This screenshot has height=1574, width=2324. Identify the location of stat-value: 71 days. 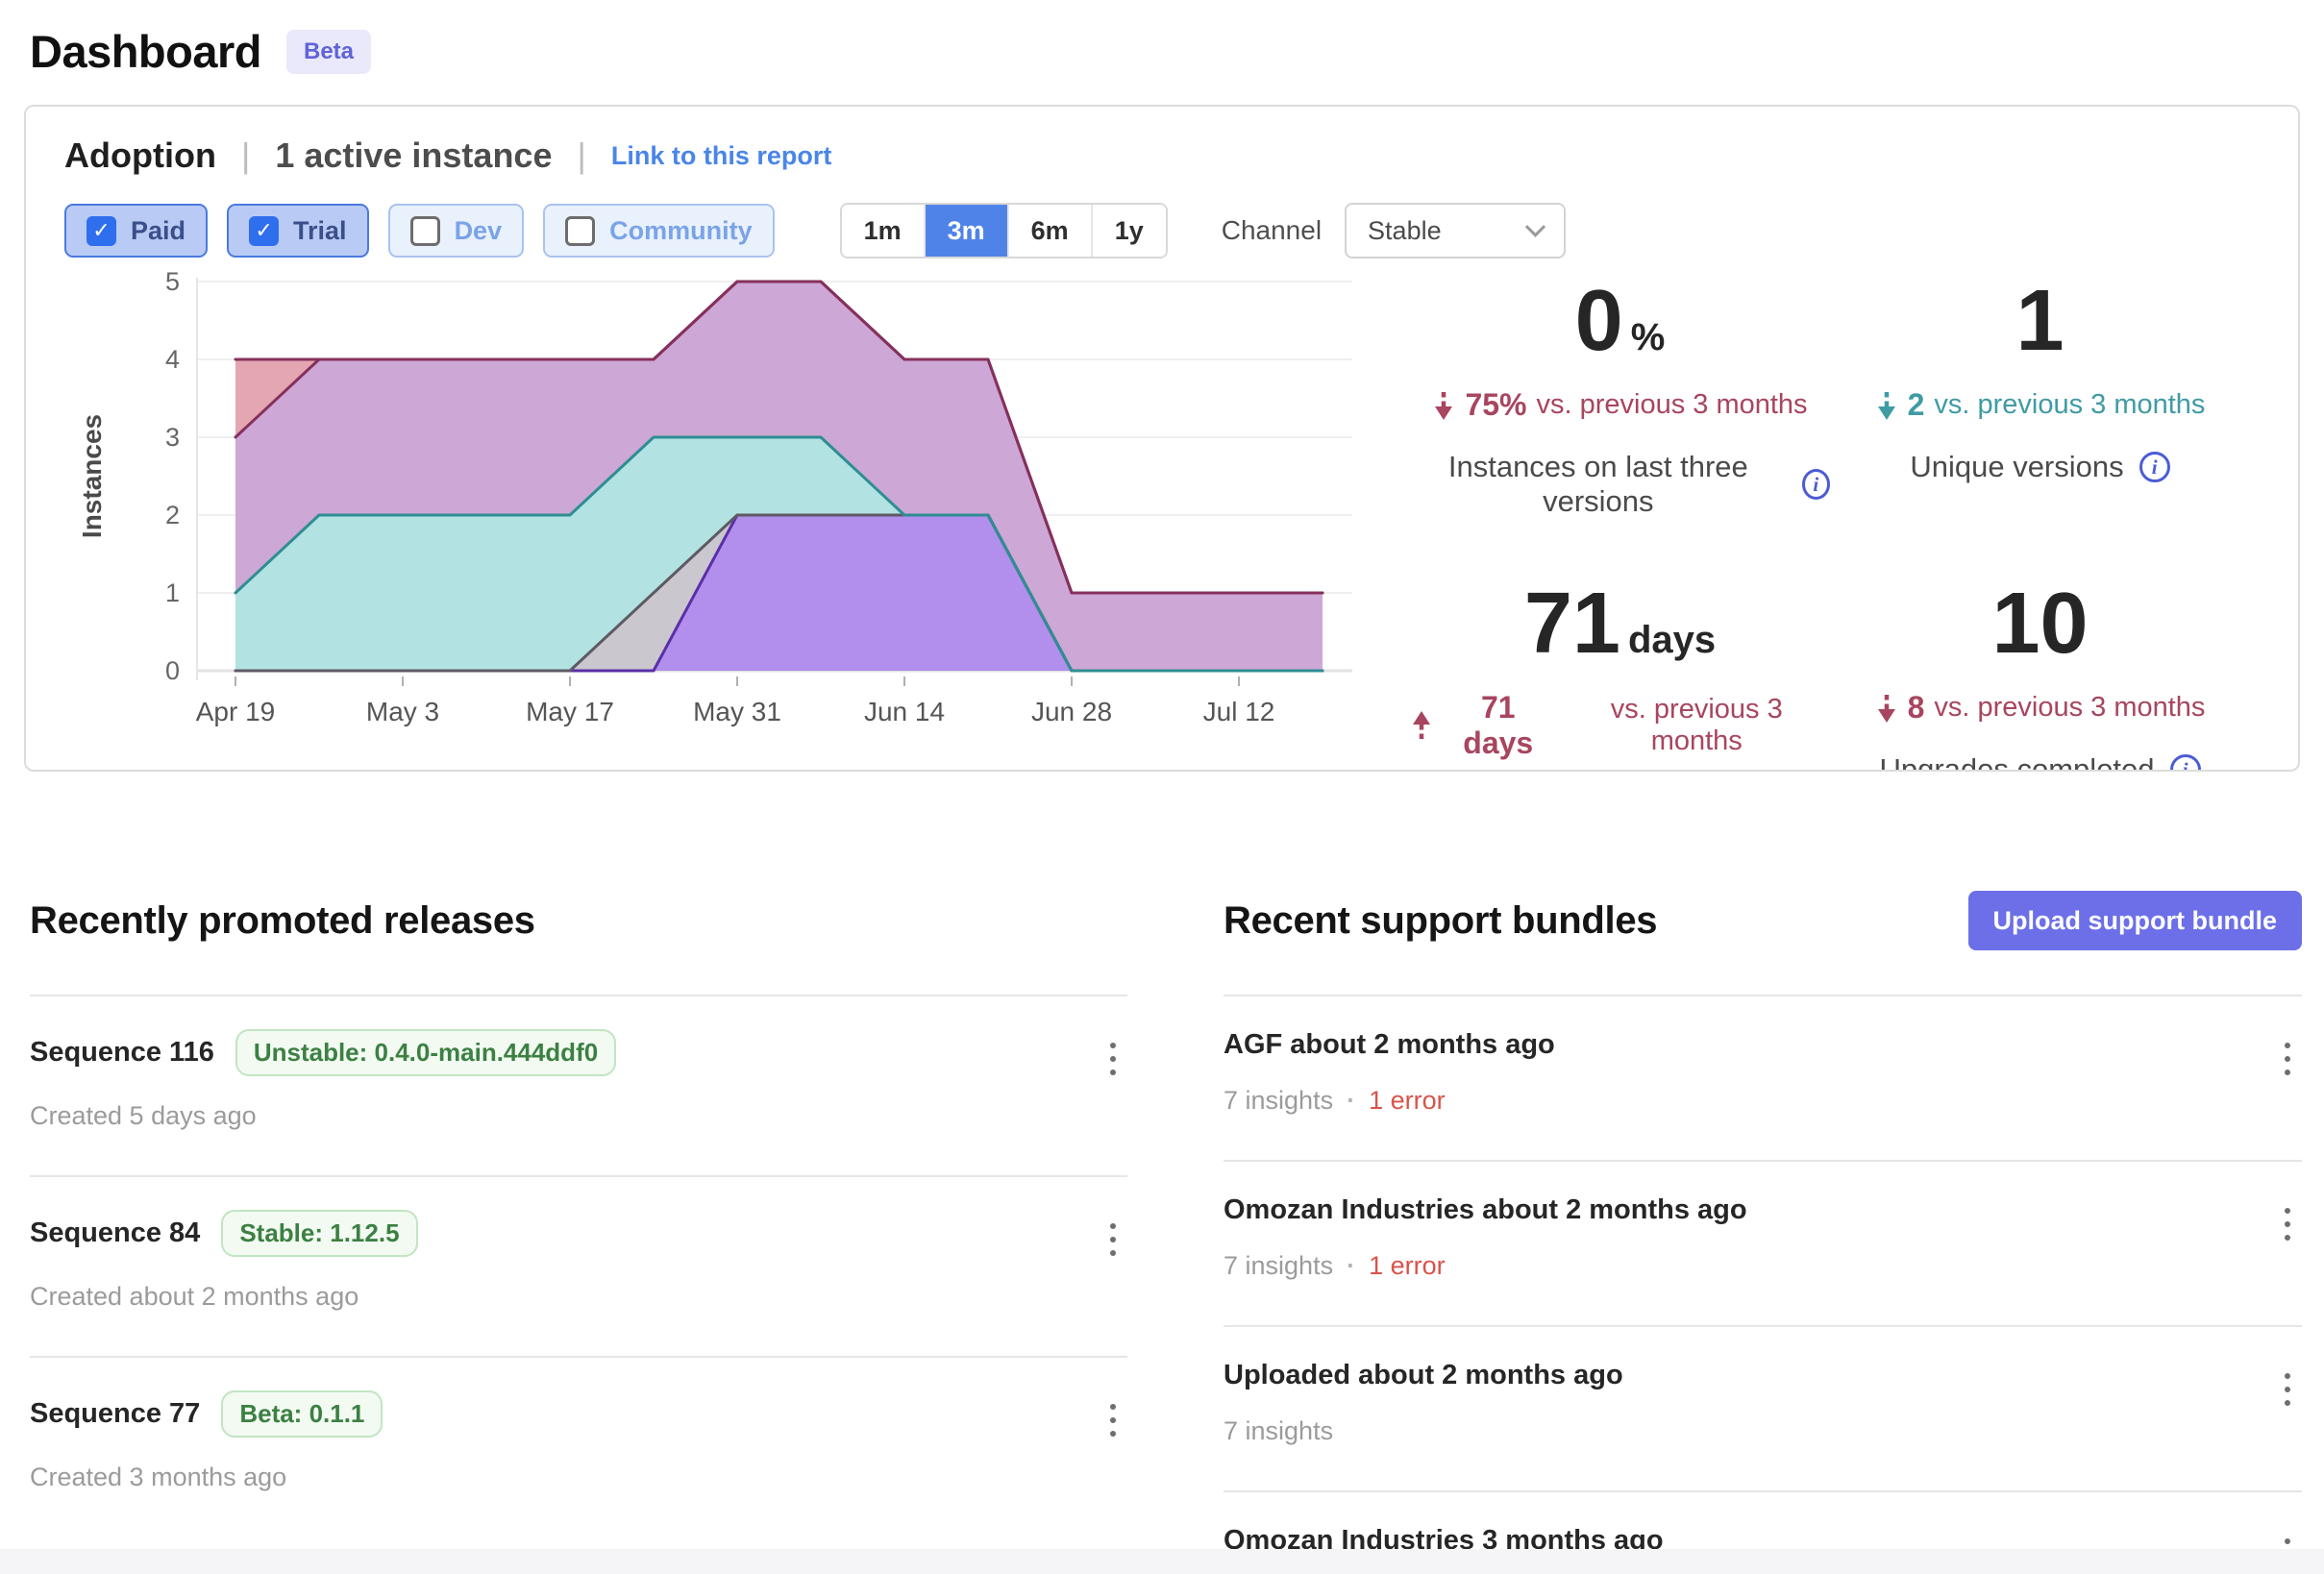
(1620, 624).